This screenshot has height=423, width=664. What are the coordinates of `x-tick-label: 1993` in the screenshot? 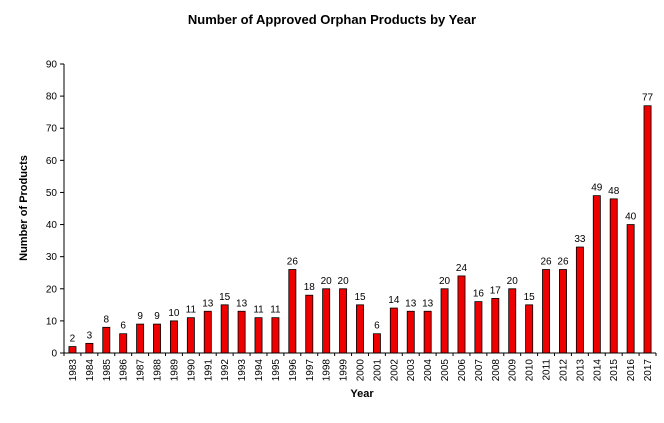 It's located at (242, 370).